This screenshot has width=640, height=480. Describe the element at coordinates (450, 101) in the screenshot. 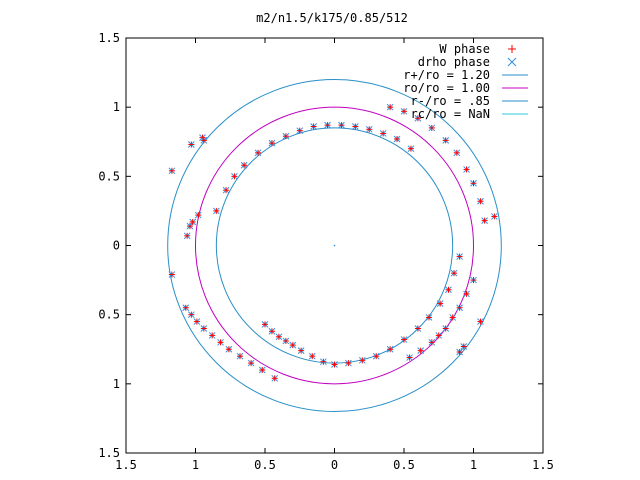

I see `legend-label-4: r-/ro = .85` at that location.